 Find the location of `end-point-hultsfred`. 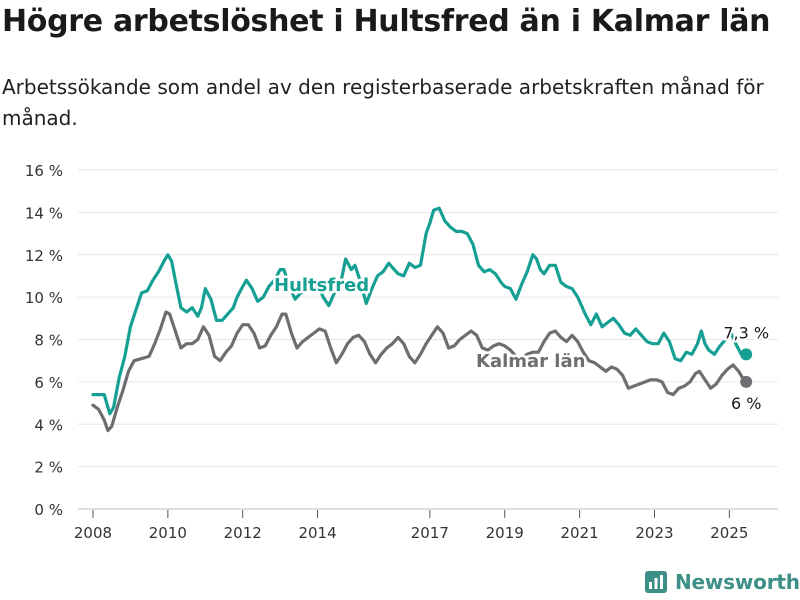

end-point-hultsfred is located at coordinates (746, 354).